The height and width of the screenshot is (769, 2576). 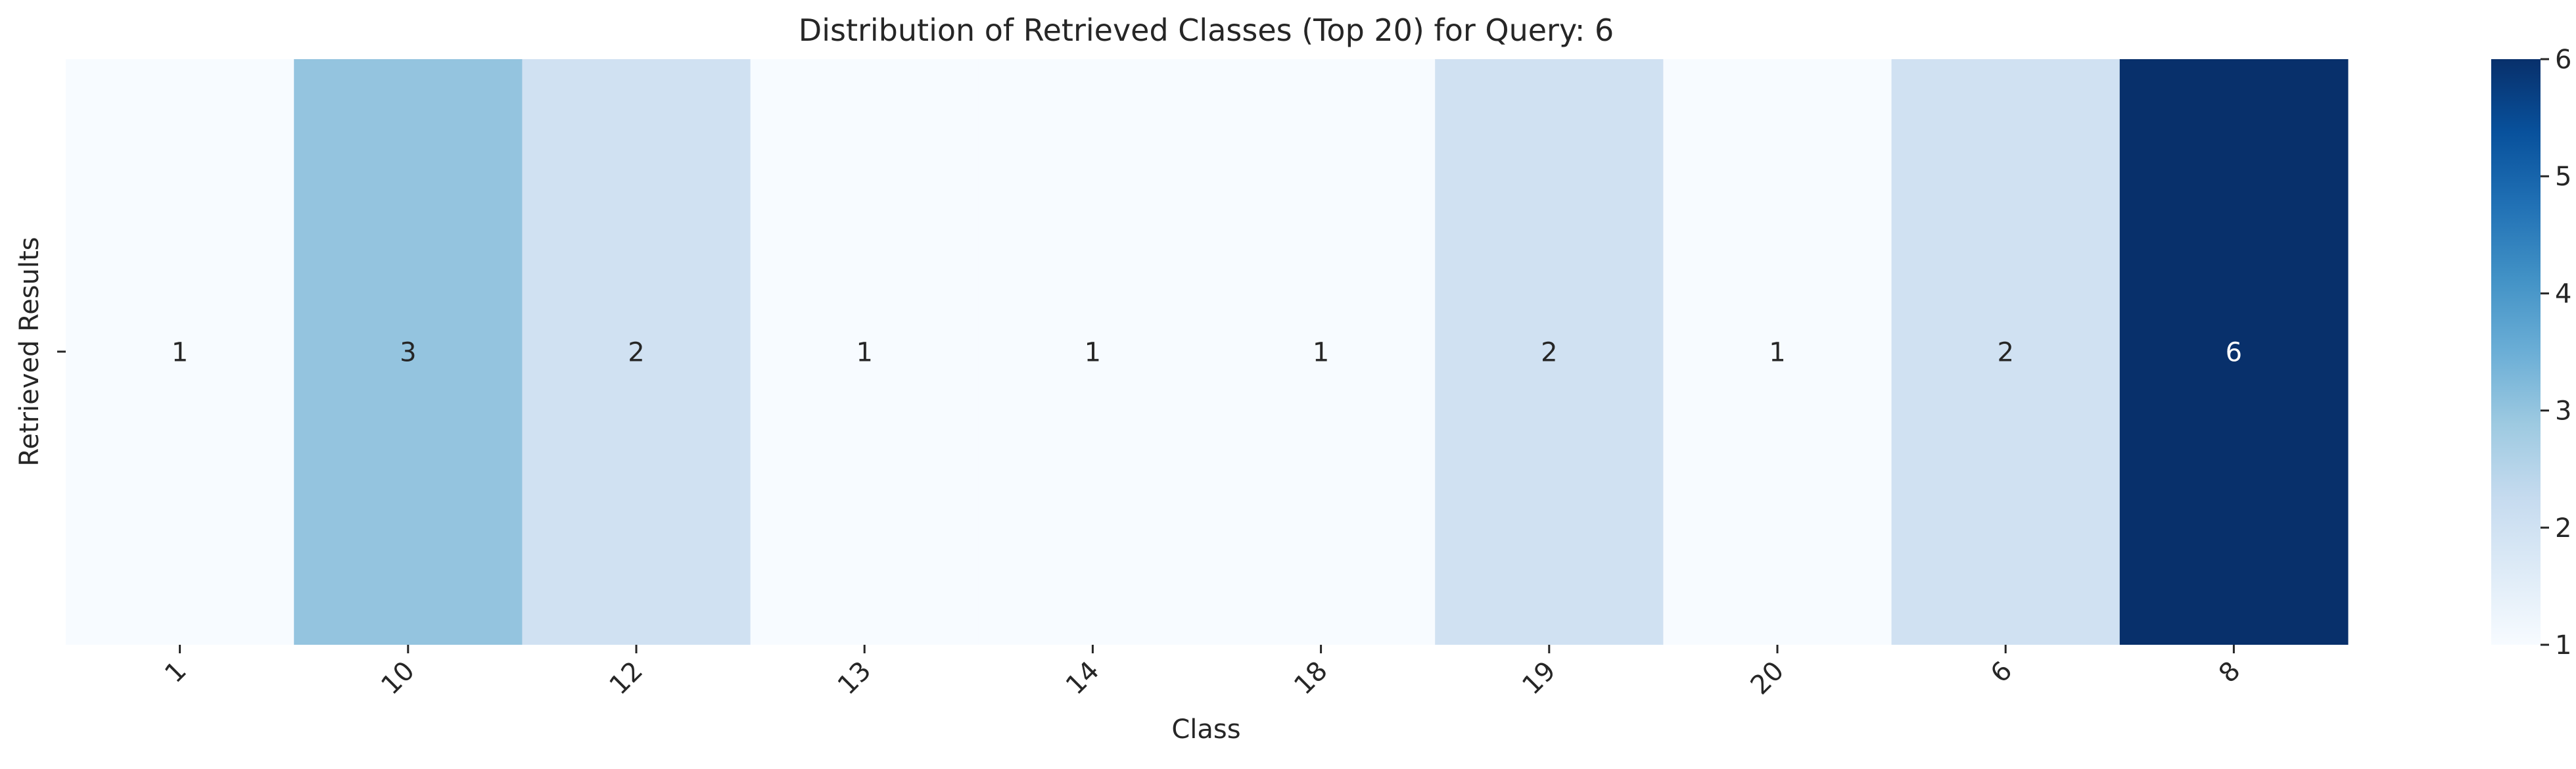 What do you see at coordinates (855, 678) in the screenshot?
I see `x-axis-tick-label: 13` at bounding box center [855, 678].